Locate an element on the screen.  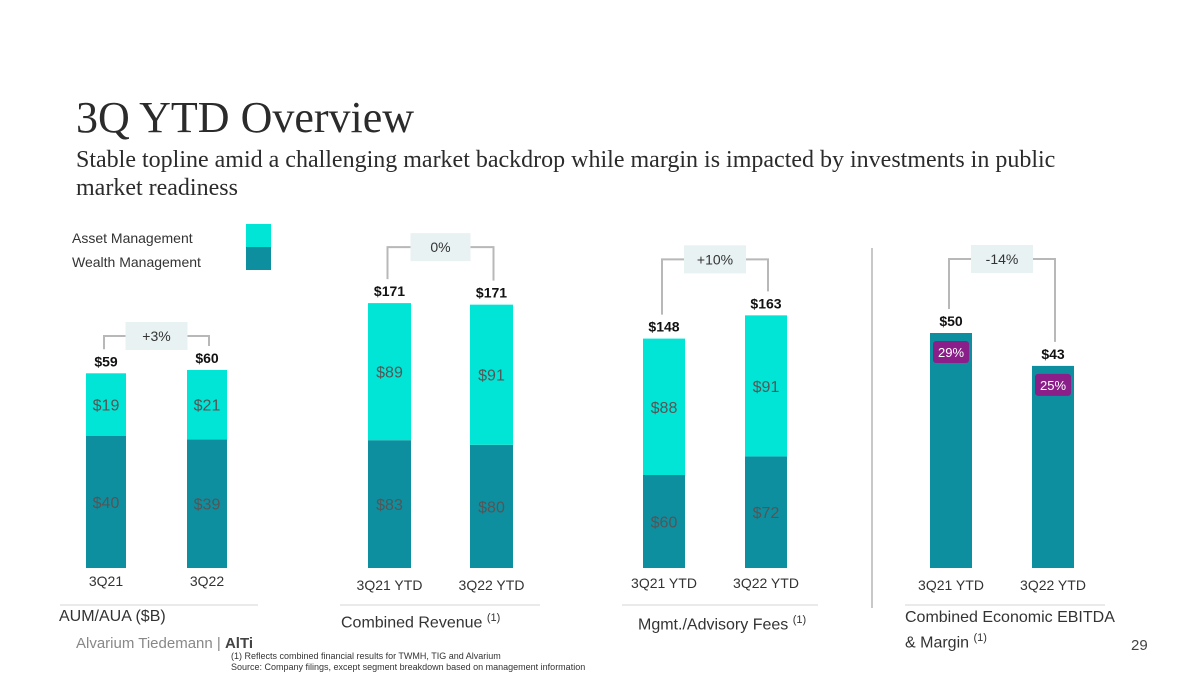
margin-label: 25% is located at coordinates (1053, 385).